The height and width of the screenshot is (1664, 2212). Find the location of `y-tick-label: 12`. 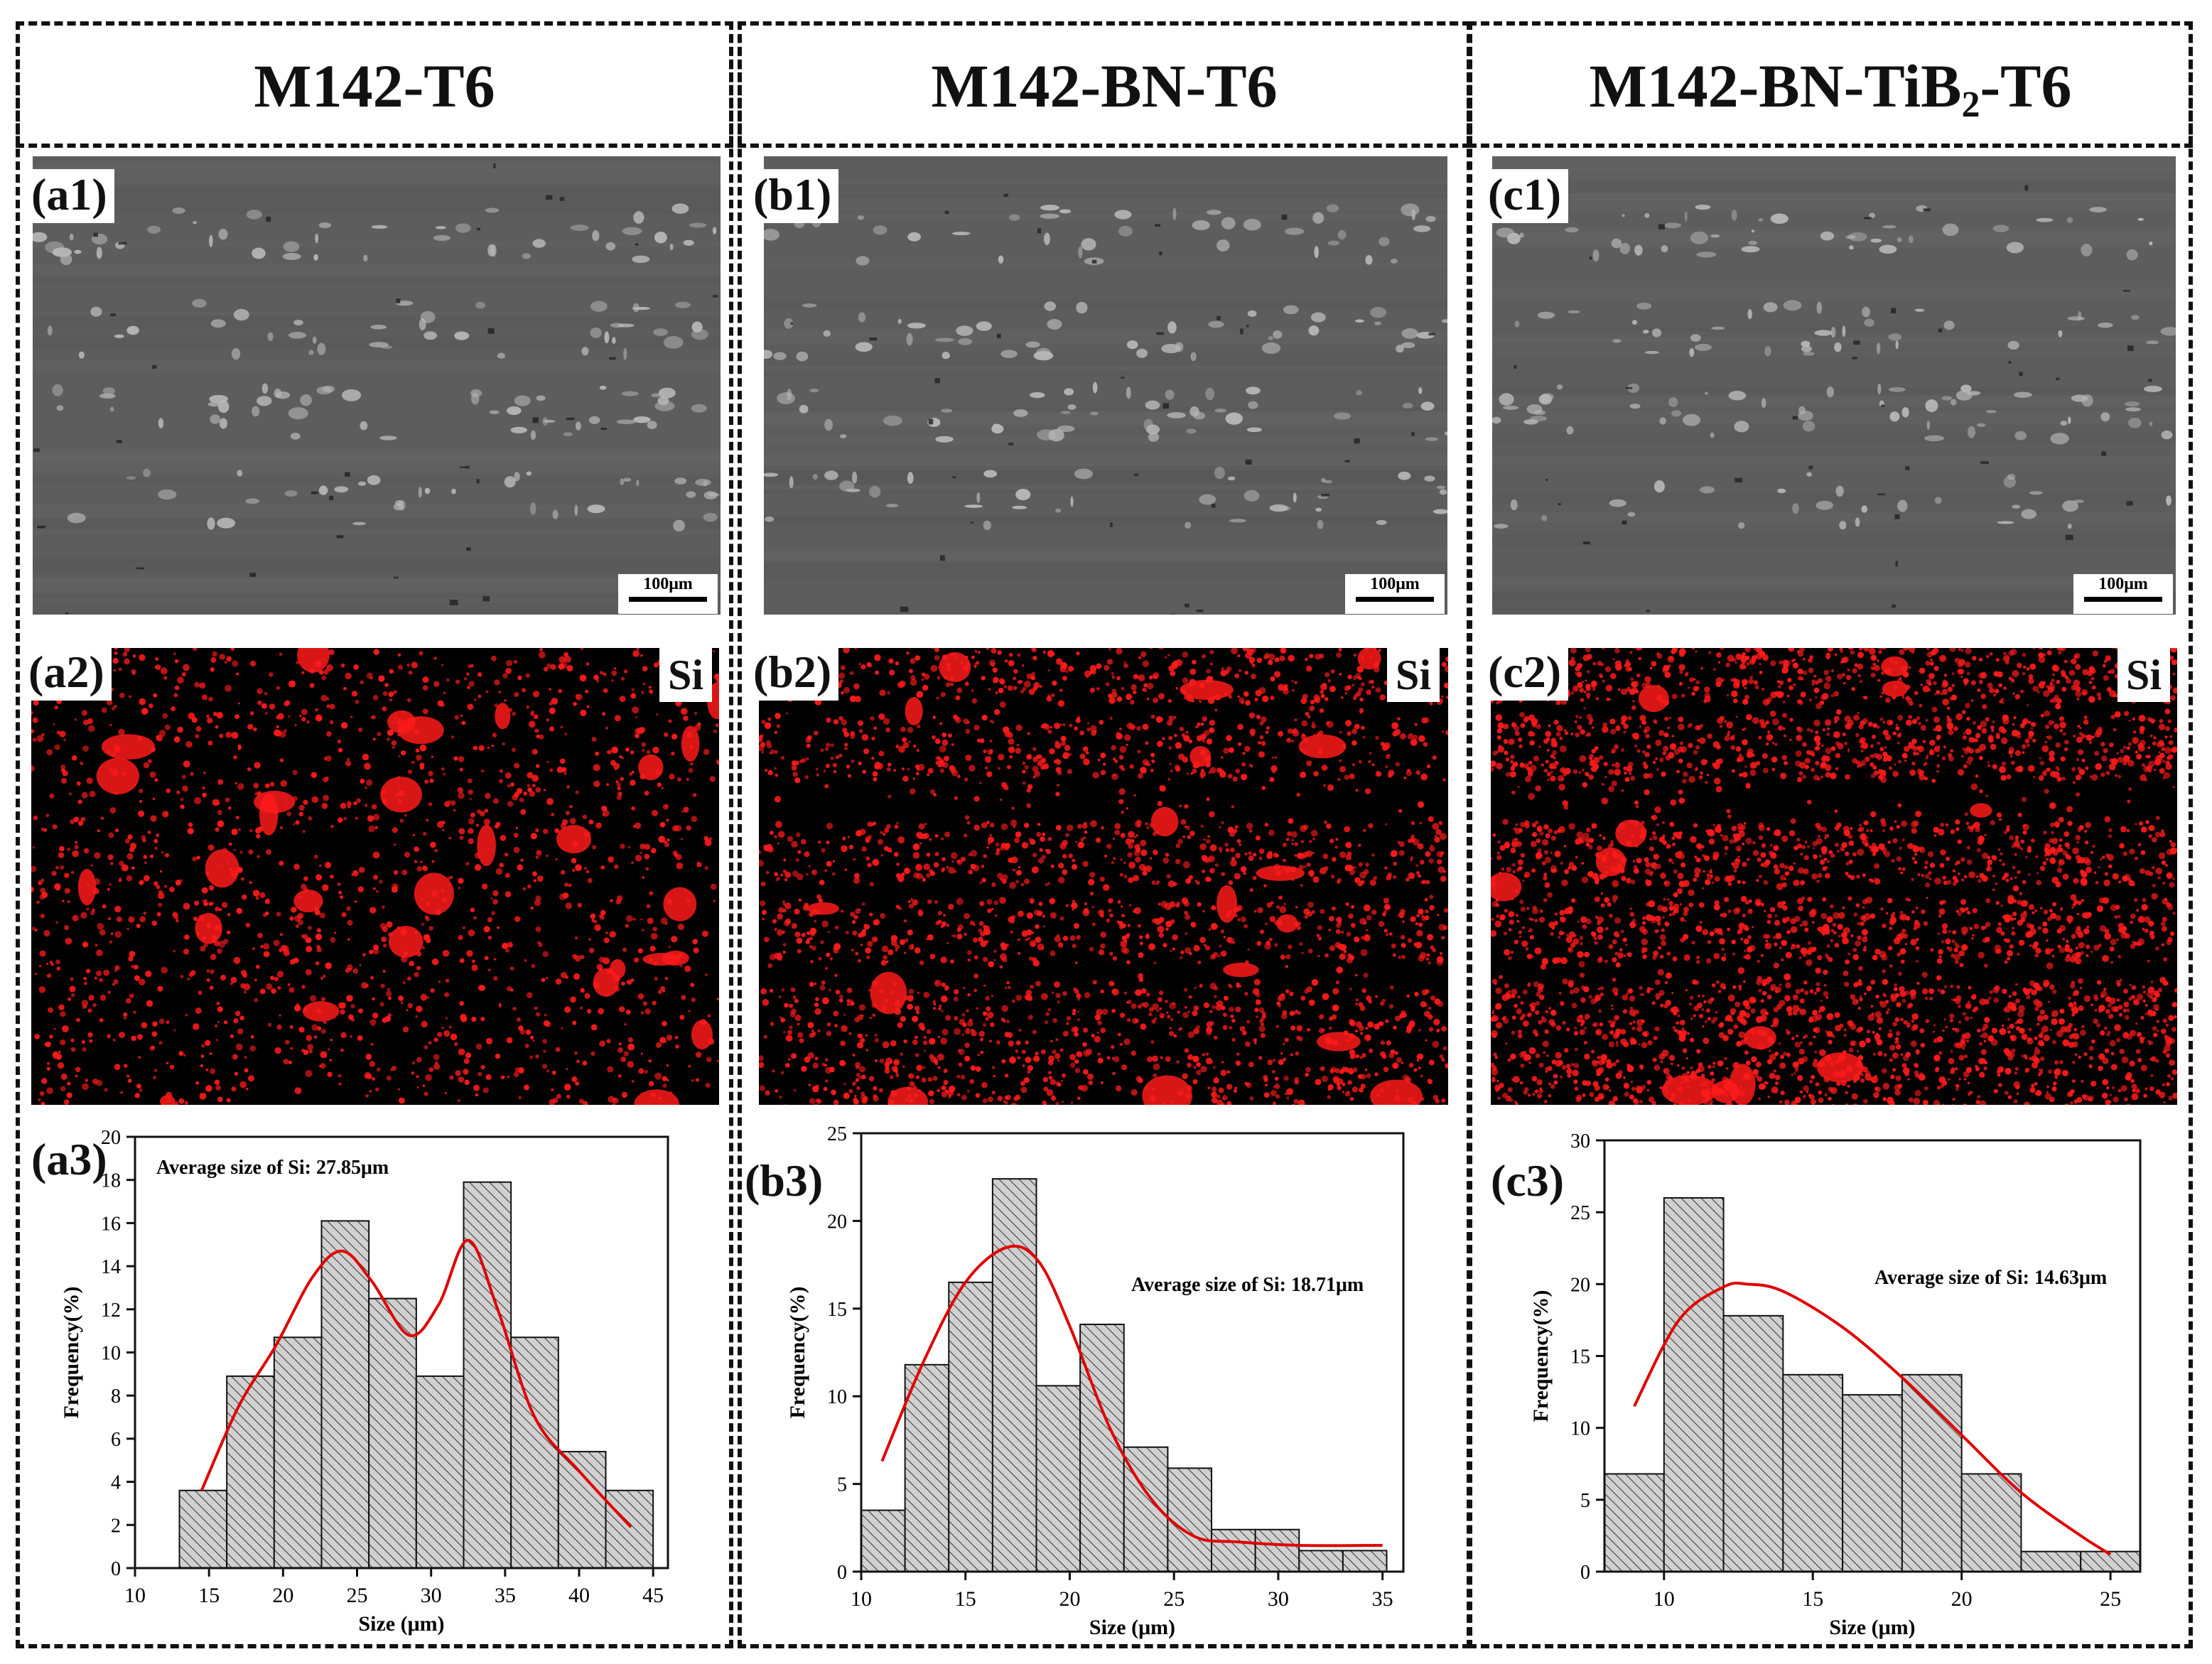

y-tick-label: 12 is located at coordinates (111, 1311).